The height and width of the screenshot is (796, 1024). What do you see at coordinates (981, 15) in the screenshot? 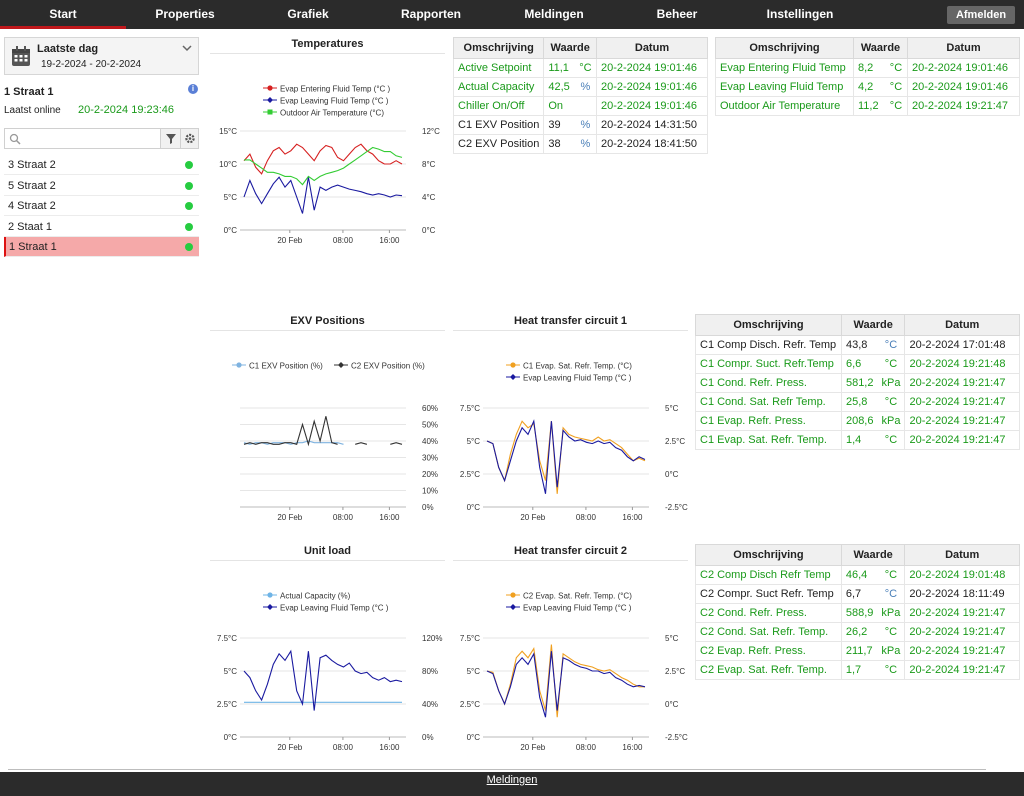
I see `logout-button: Afmelden` at bounding box center [981, 15].